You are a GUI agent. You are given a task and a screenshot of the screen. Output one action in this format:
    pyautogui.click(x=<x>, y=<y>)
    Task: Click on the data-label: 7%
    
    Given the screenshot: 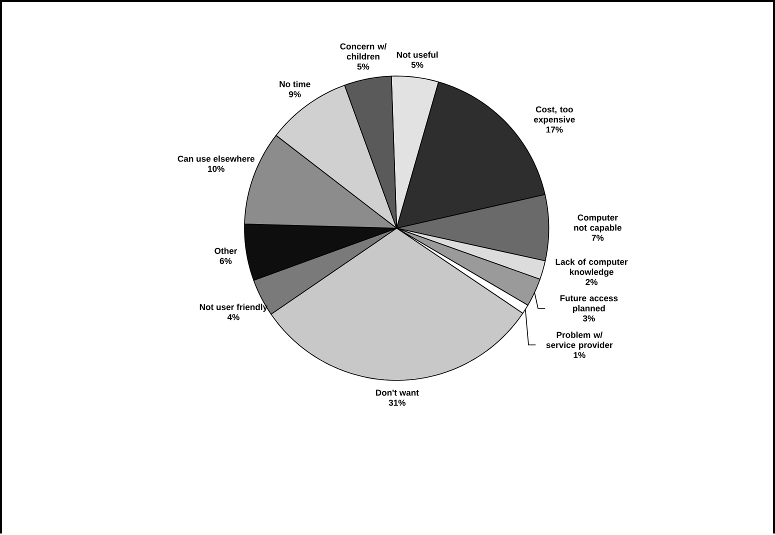 What is the action you would take?
    pyautogui.click(x=598, y=238)
    